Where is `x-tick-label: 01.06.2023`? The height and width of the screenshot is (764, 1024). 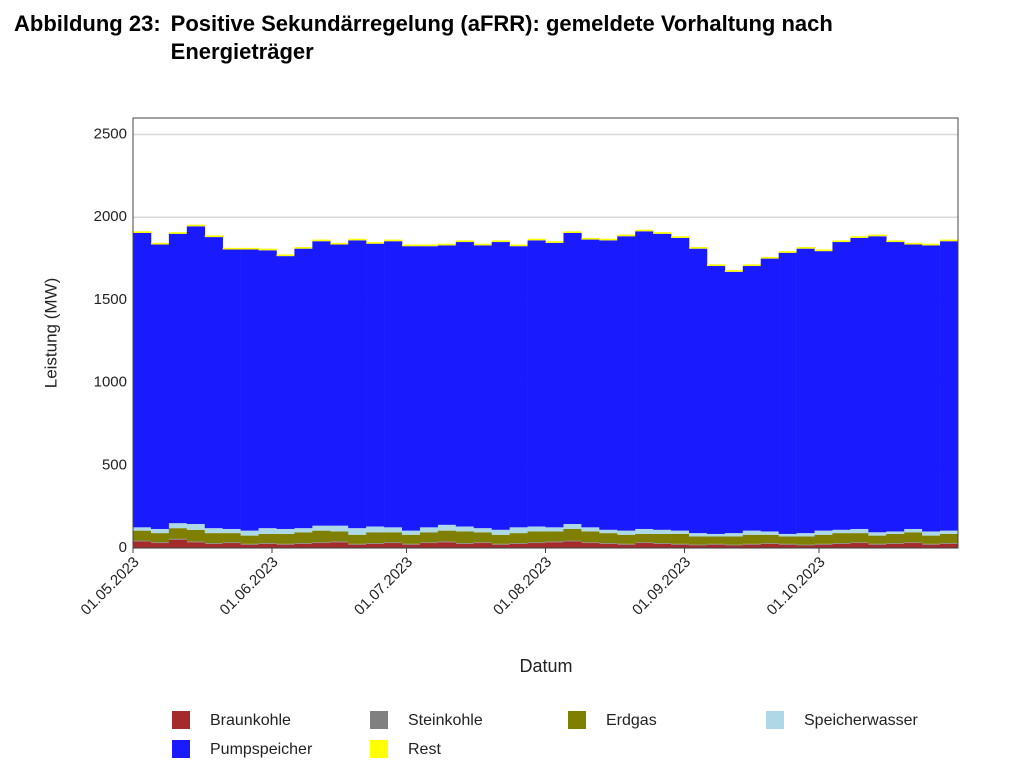 x-tick-label: 01.06.2023 is located at coordinates (249, 586).